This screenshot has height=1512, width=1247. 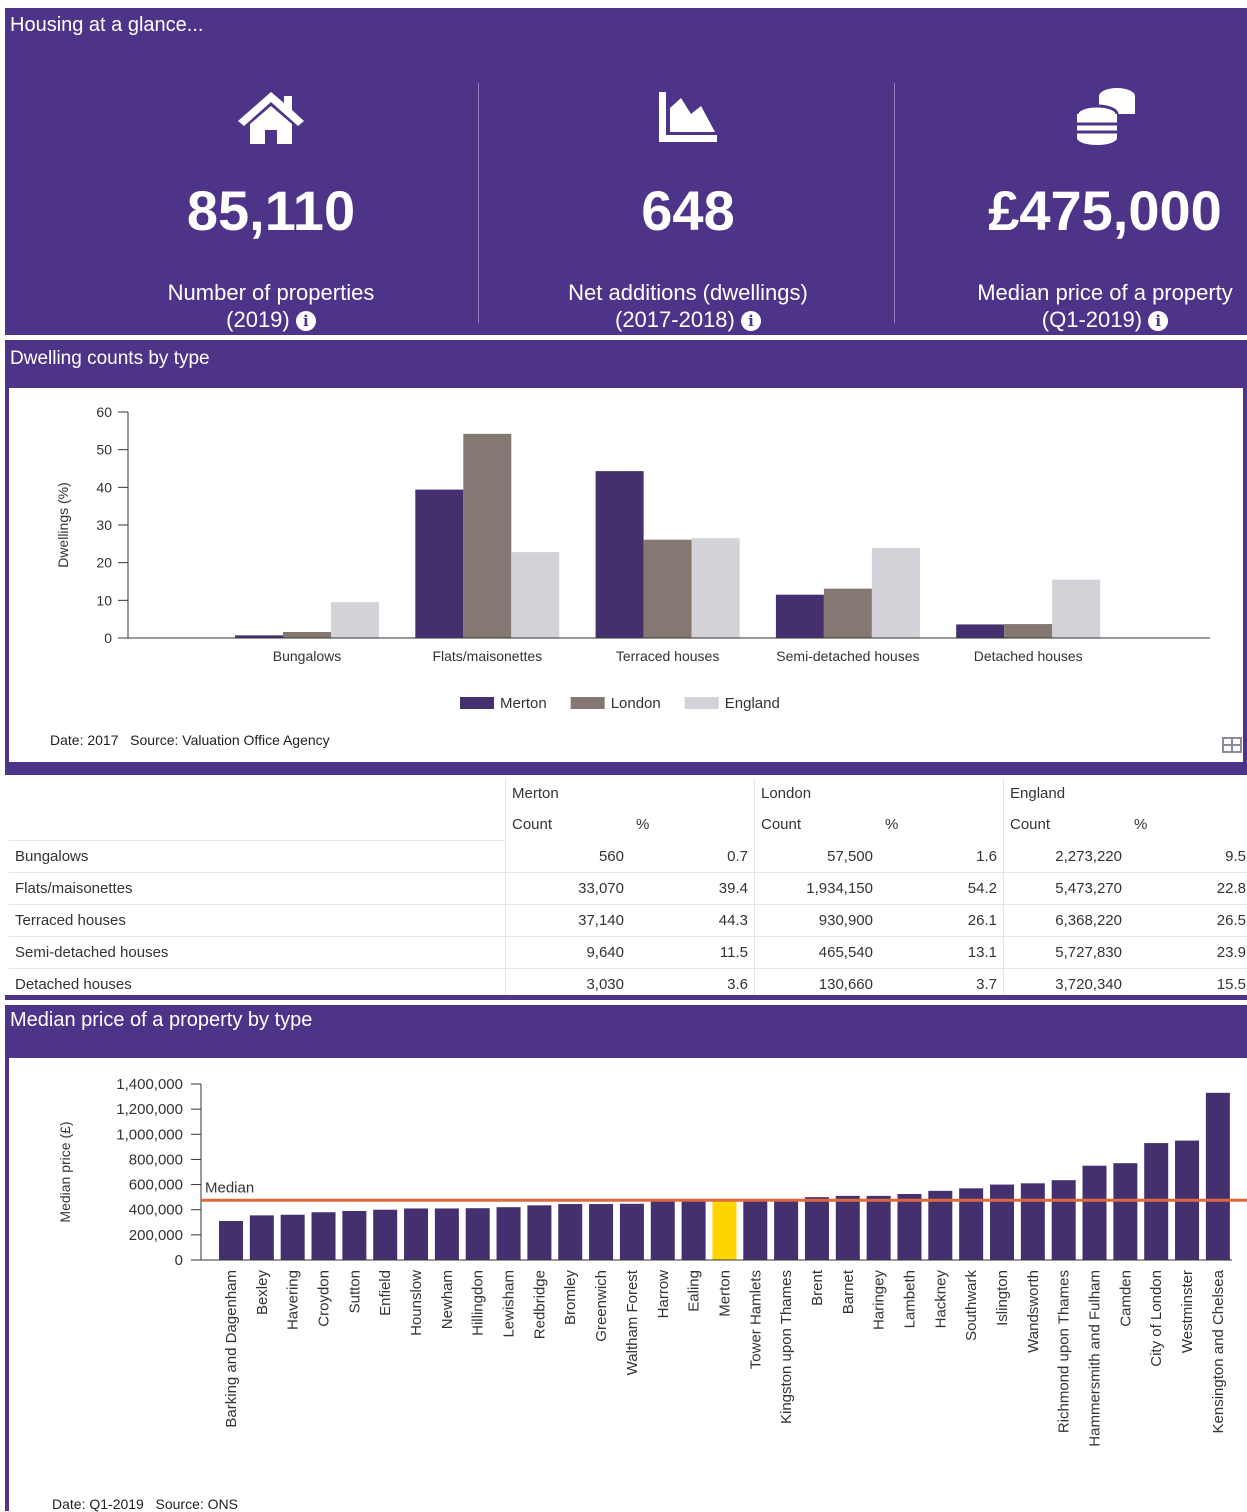 What do you see at coordinates (478, 1303) in the screenshot?
I see `x-tick-label: Hillingdon` at bounding box center [478, 1303].